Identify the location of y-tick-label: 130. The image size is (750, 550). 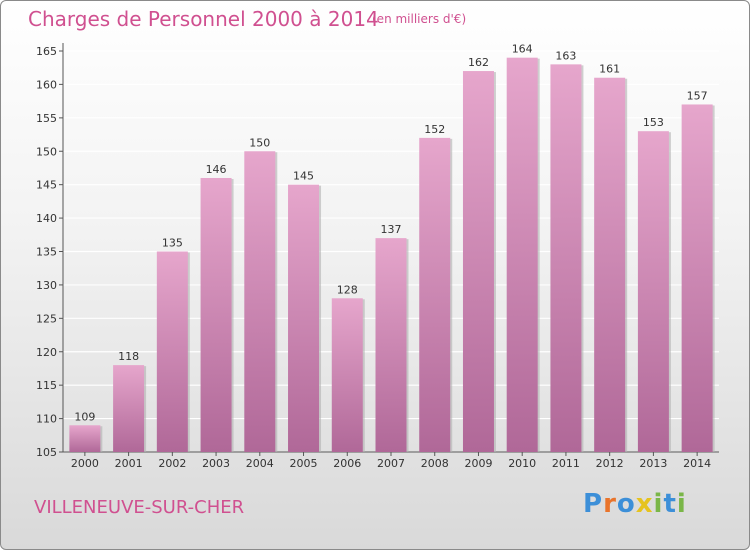
(46, 285).